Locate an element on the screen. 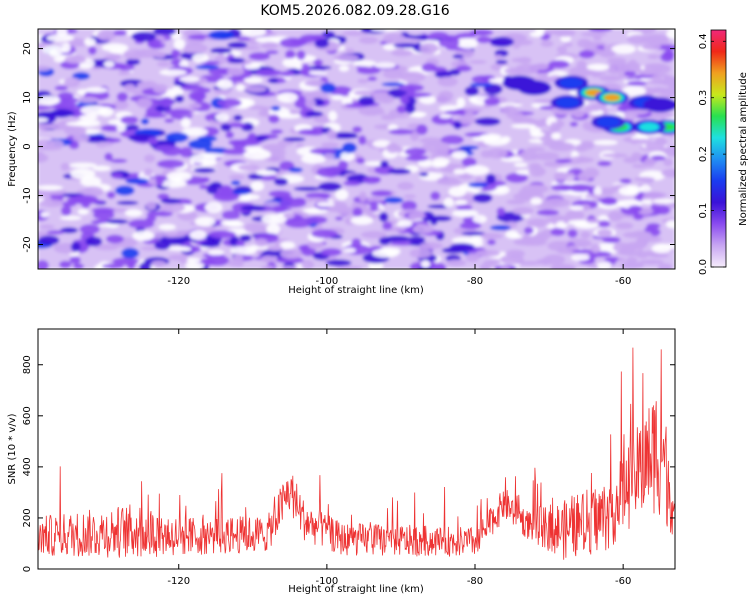  y-tick-label: 0 is located at coordinates (27, 146).